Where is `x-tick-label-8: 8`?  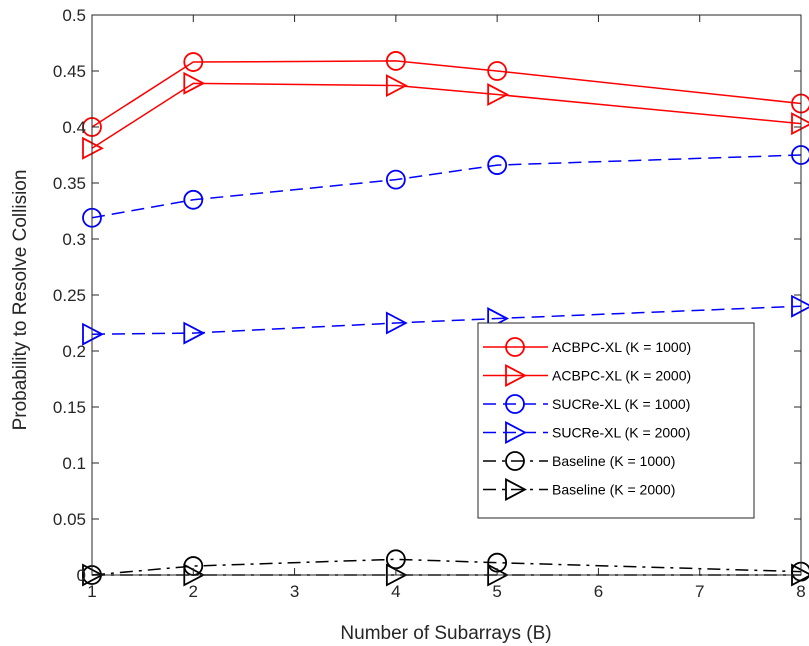 x-tick-label-8: 8 is located at coordinates (800, 591).